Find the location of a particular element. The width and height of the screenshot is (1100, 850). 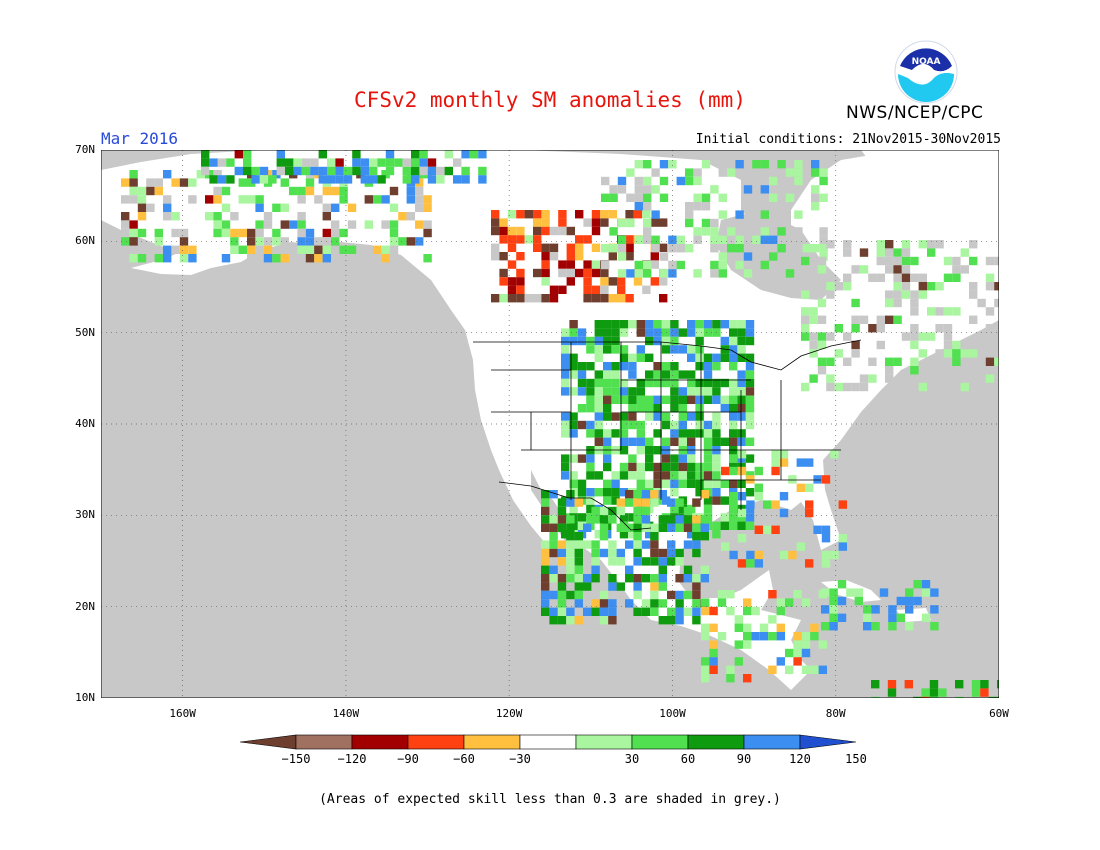

state-lines is located at coordinates (666, 426).